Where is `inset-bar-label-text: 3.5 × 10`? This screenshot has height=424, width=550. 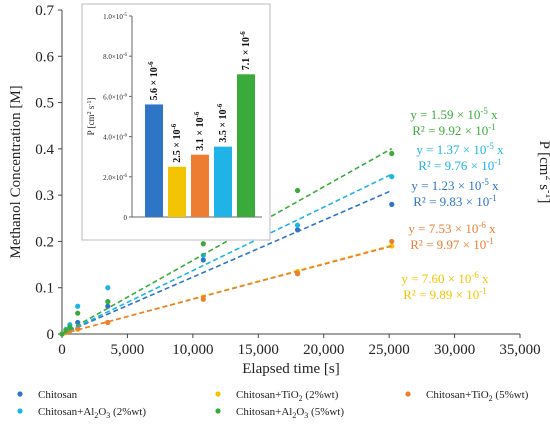
inset-bar-label-text: 3.5 × 10 is located at coordinates (223, 125).